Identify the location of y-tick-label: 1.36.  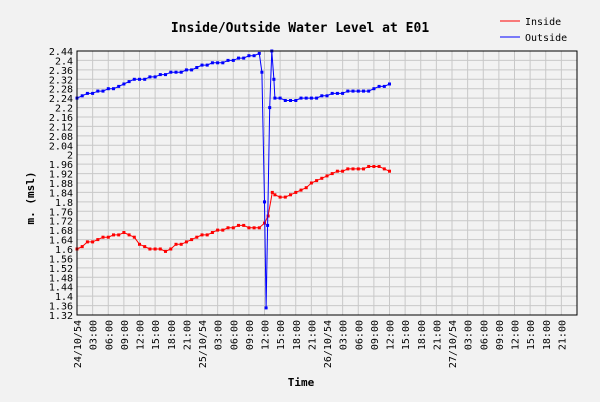
(61, 307).